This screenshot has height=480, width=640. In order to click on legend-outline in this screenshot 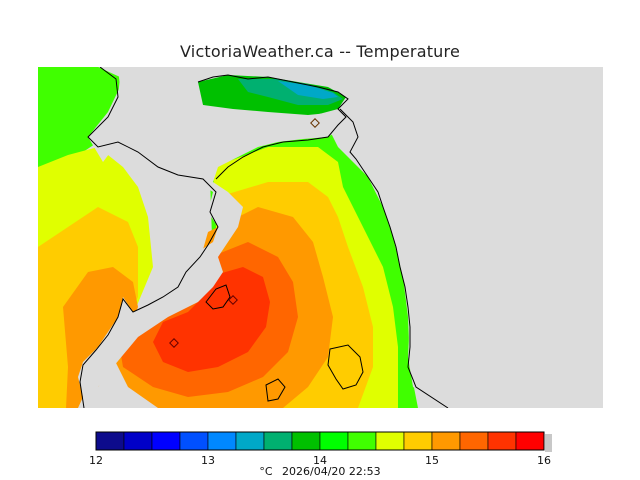, I will do `click(320, 441)`.